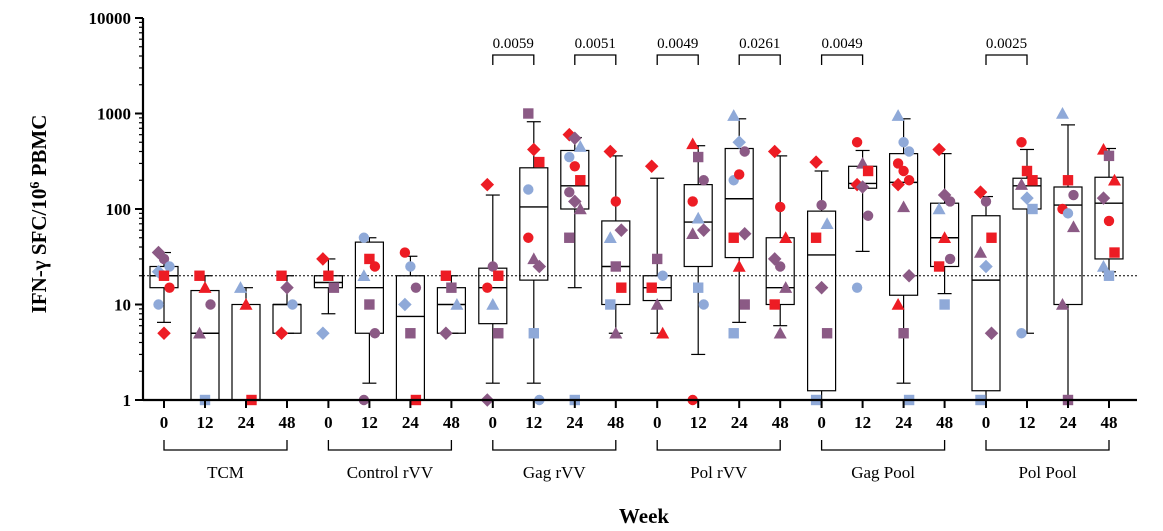 Image resolution: width=1163 pixels, height=531 pixels. What do you see at coordinates (110, 18) in the screenshot?
I see `y-tick-label: 10000` at bounding box center [110, 18].